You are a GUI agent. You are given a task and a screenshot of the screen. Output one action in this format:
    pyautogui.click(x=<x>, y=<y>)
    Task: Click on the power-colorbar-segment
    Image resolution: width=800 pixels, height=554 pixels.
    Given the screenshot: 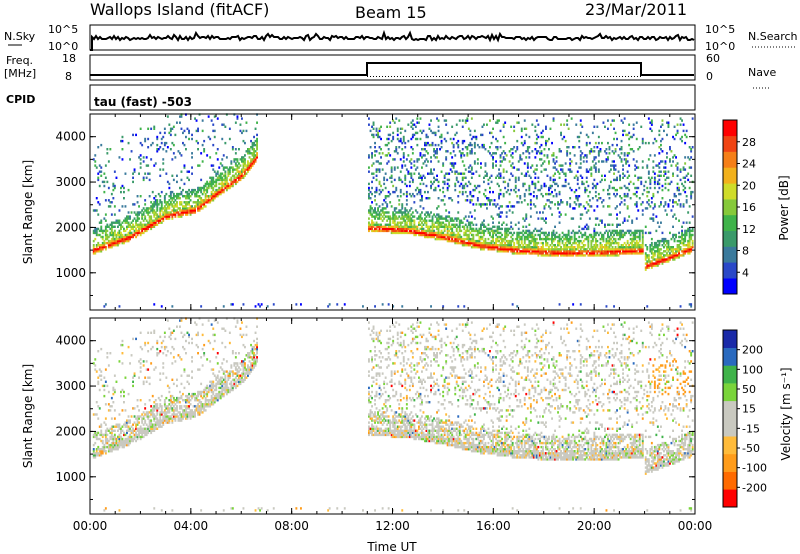 What is the action you would take?
    pyautogui.click(x=730, y=143)
    